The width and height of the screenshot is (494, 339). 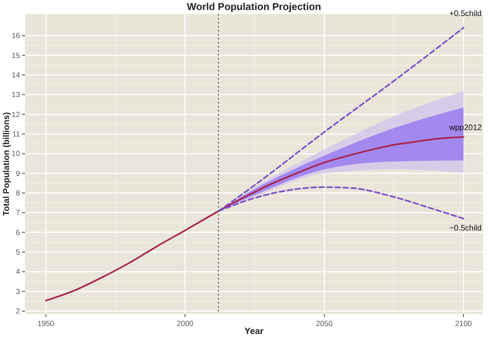 What do you see at coordinates (465, 228) in the screenshot?
I see `series-label: −0.5child` at bounding box center [465, 228].